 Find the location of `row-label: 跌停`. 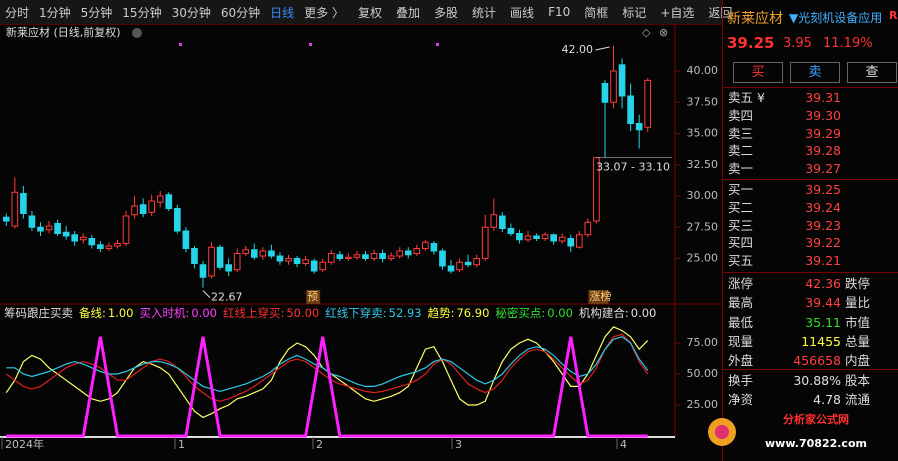

row-label: 跌停 is located at coordinates (858, 283).